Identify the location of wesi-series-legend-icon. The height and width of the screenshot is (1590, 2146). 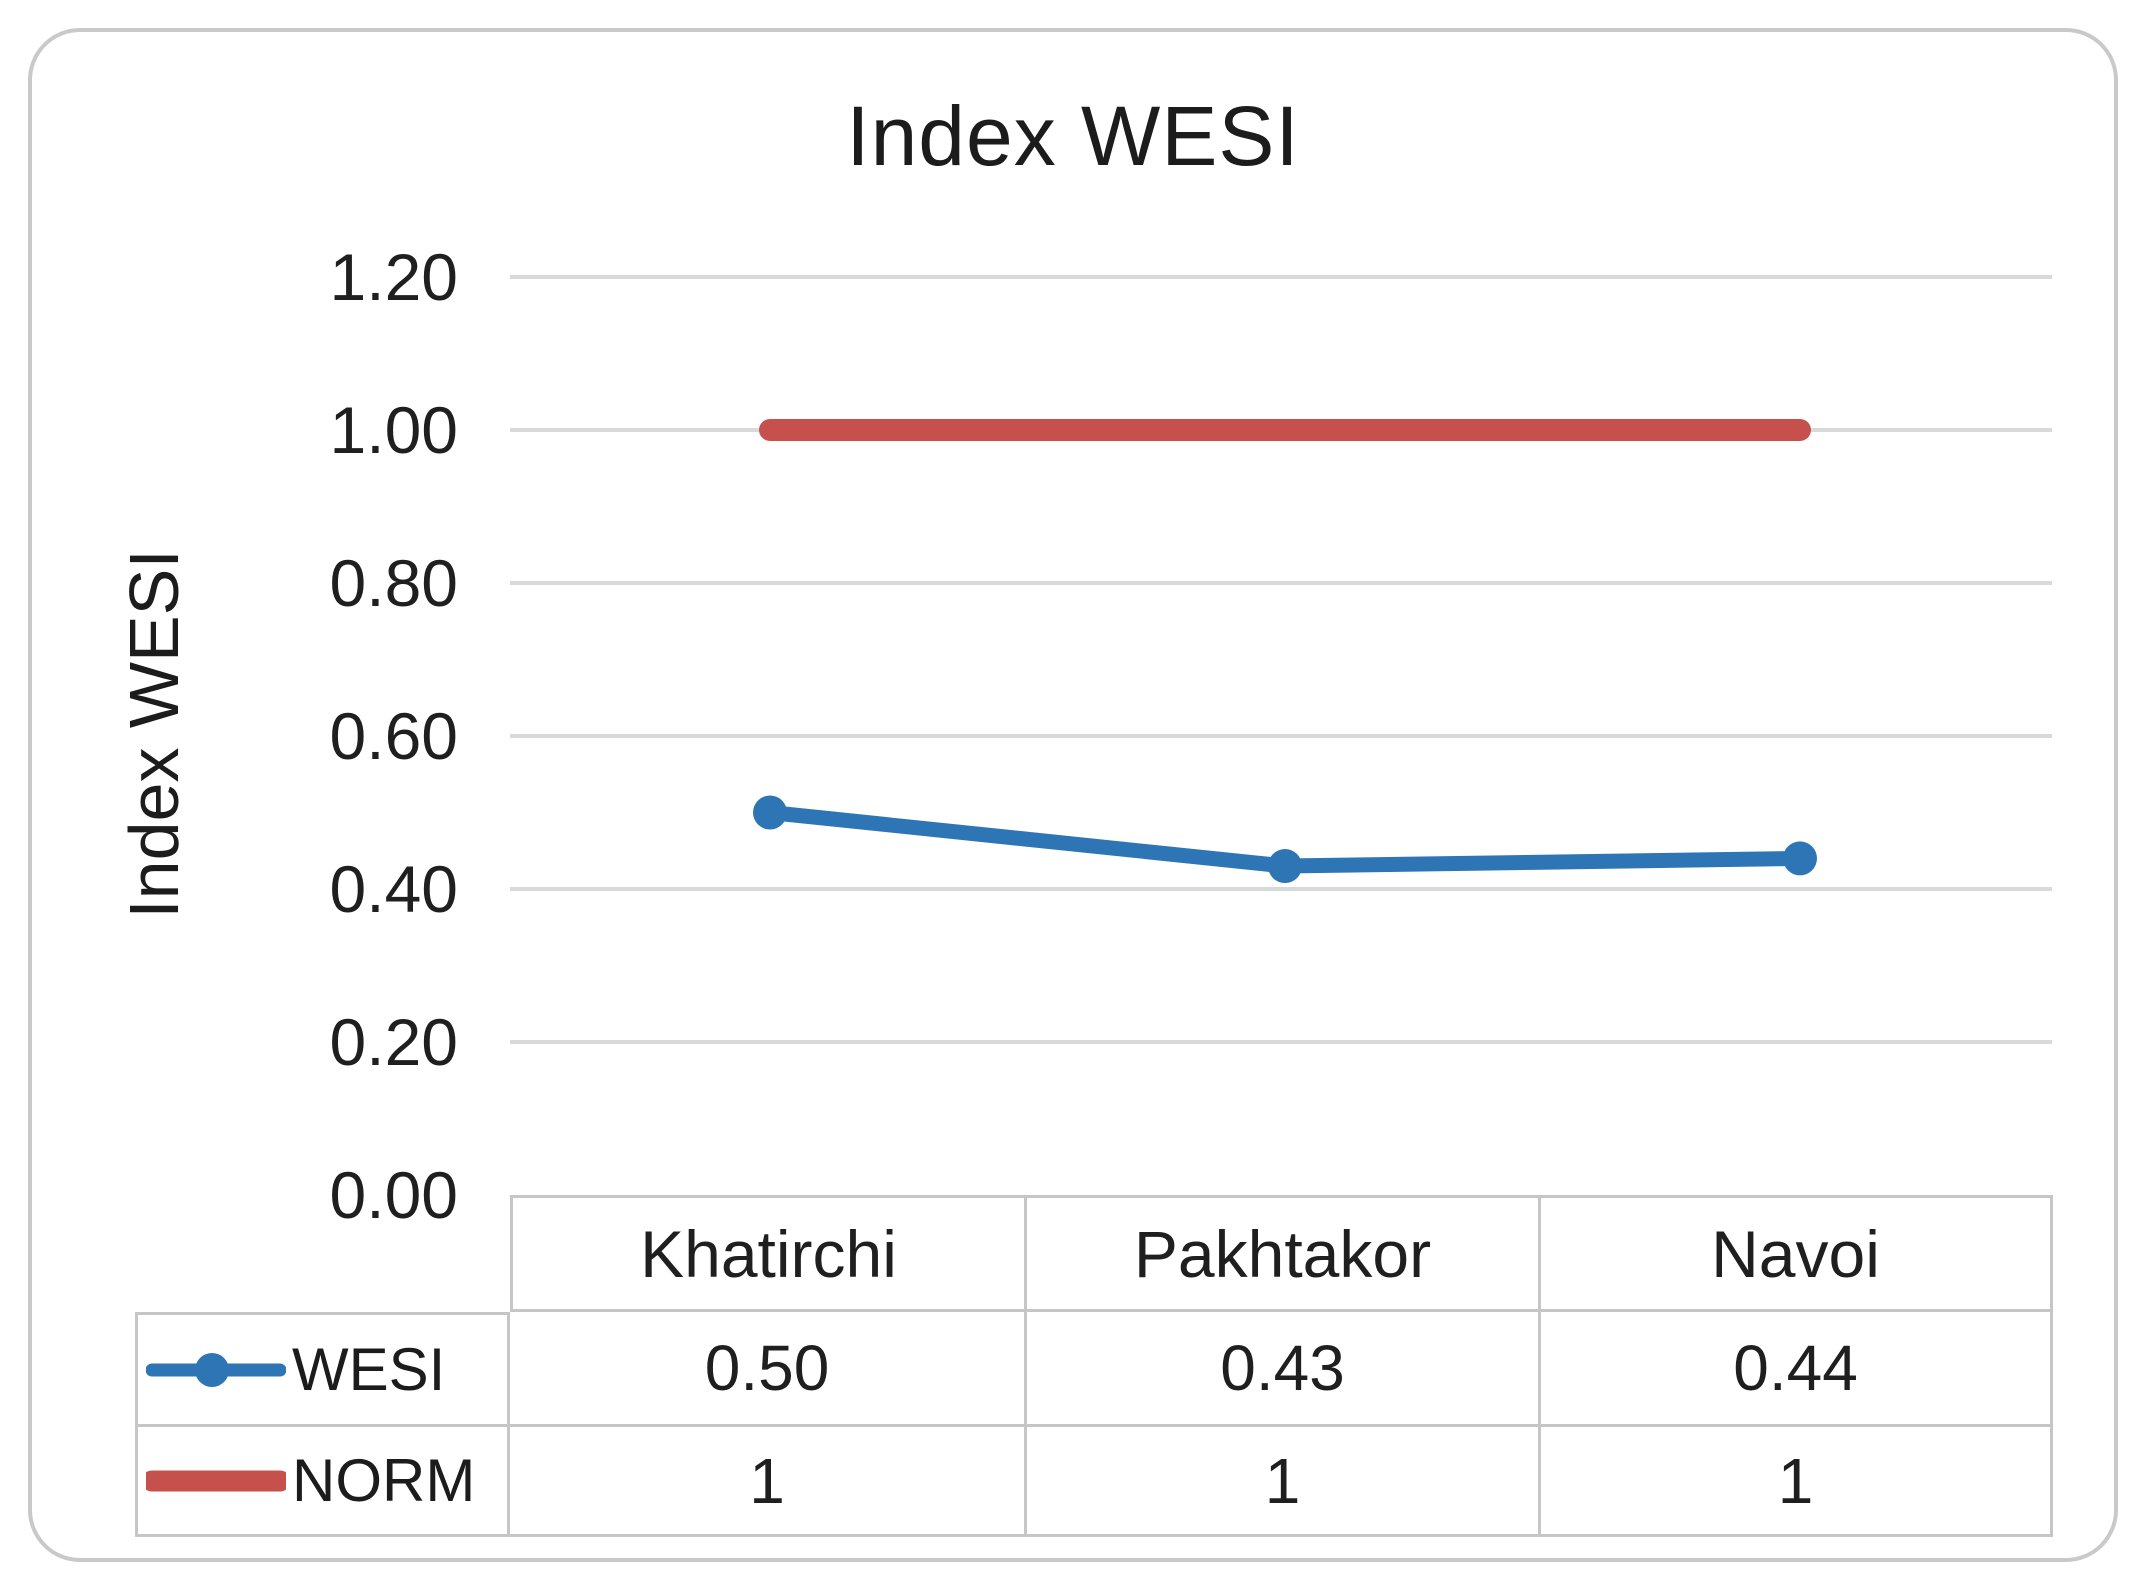
(216, 1369).